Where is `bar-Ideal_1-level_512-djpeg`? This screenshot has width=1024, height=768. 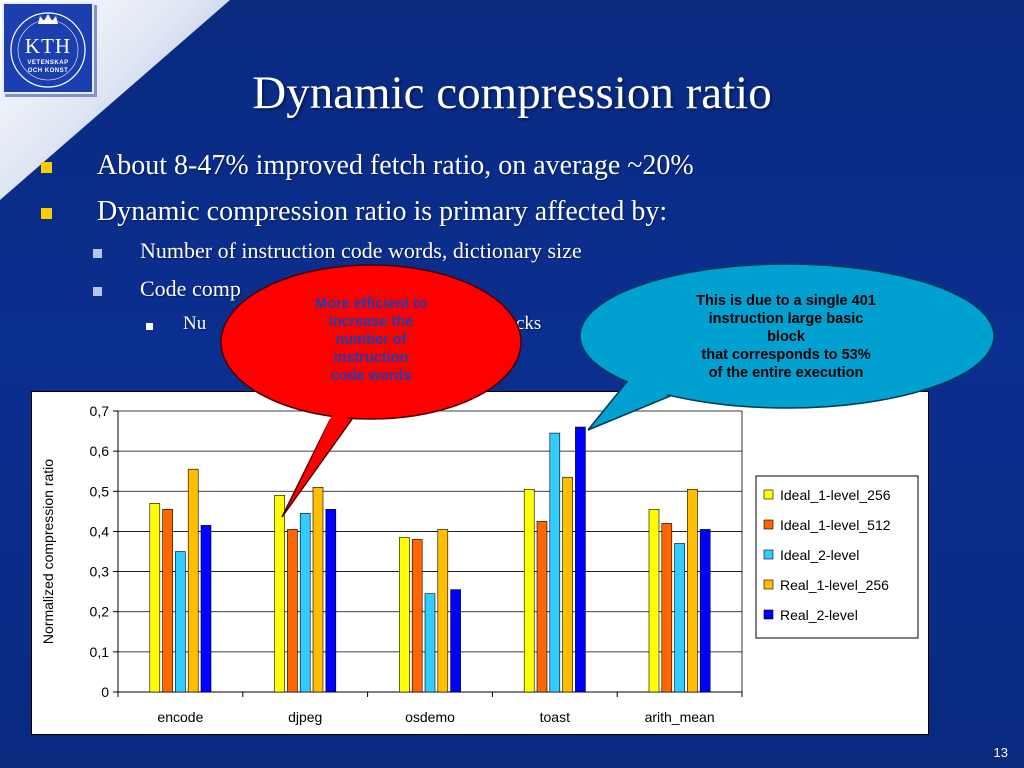 bar-Ideal_1-level_512-djpeg is located at coordinates (292, 611).